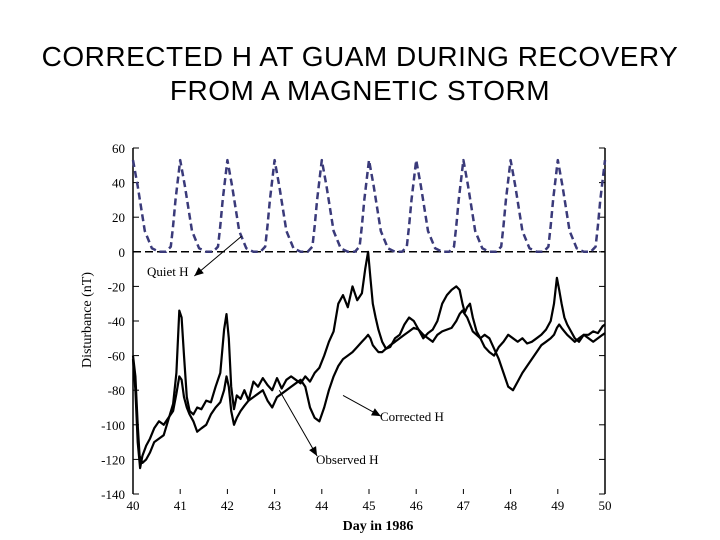 The width and height of the screenshot is (720, 540). What do you see at coordinates (116, 321) in the screenshot?
I see `y-tick-label: -40` at bounding box center [116, 321].